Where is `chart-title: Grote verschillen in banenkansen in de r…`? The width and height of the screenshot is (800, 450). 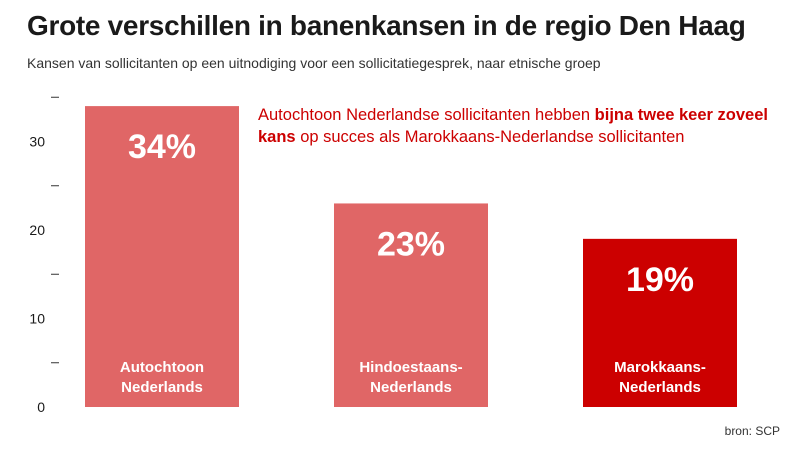 chart-title: Grote verschillen in banenkansen in de r… is located at coordinates (386, 25).